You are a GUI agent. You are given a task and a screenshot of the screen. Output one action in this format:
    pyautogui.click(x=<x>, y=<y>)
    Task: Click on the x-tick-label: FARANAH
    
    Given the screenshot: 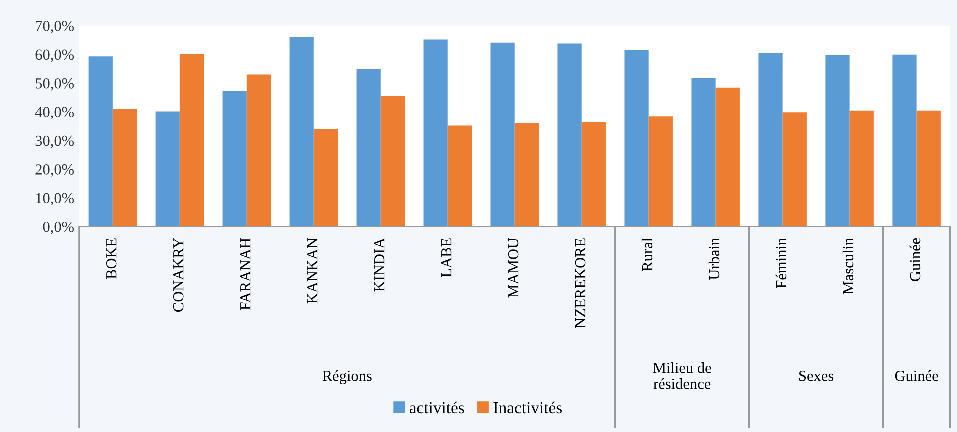 What is the action you would take?
    pyautogui.click(x=245, y=274)
    